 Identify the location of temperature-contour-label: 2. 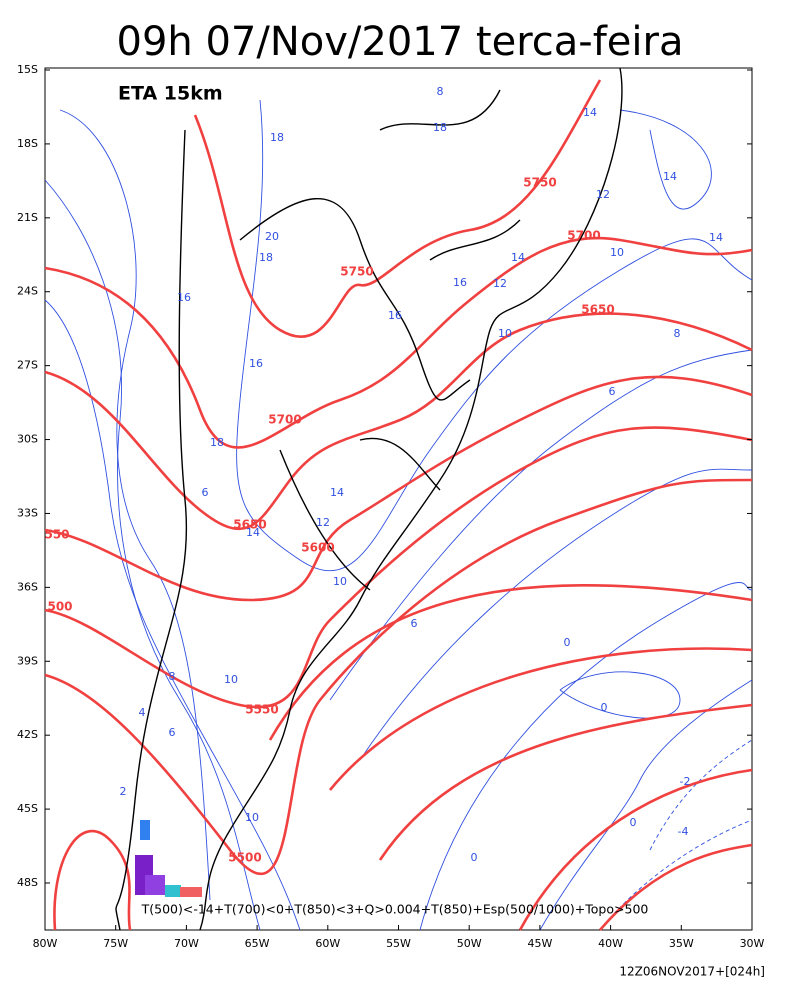
(123, 791).